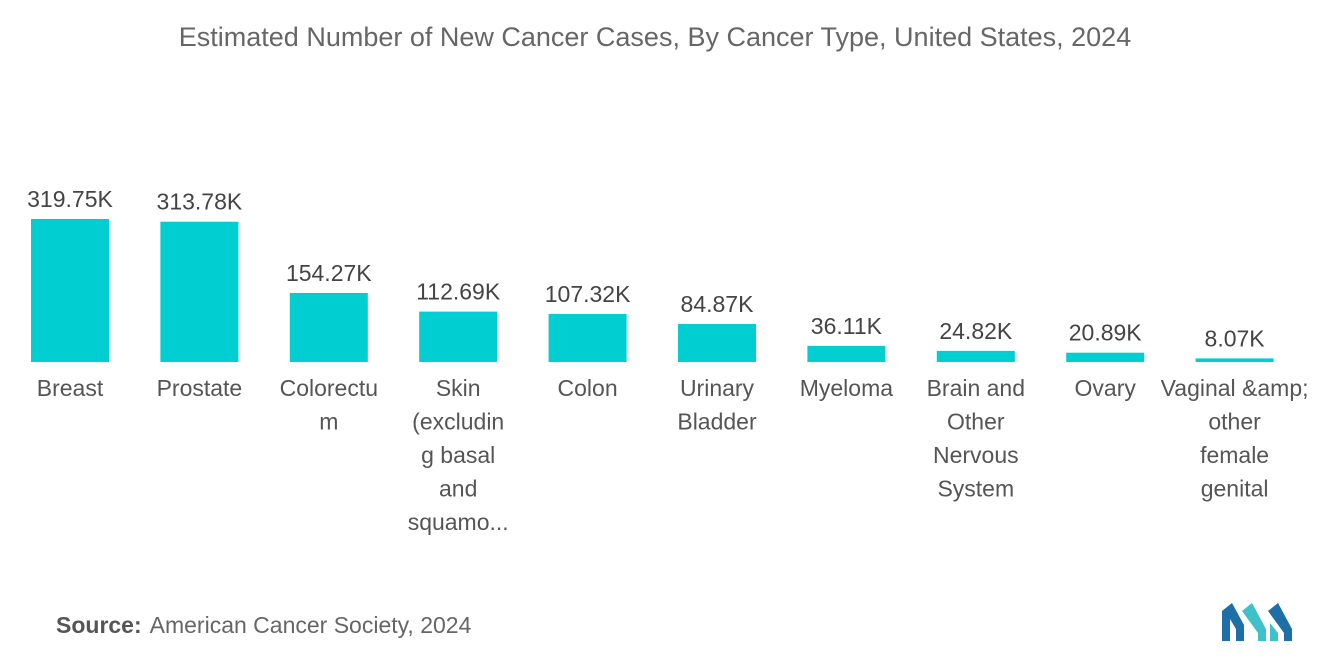  I want to click on source-note: Source: American Cancer Society, 2024, so click(263, 625).